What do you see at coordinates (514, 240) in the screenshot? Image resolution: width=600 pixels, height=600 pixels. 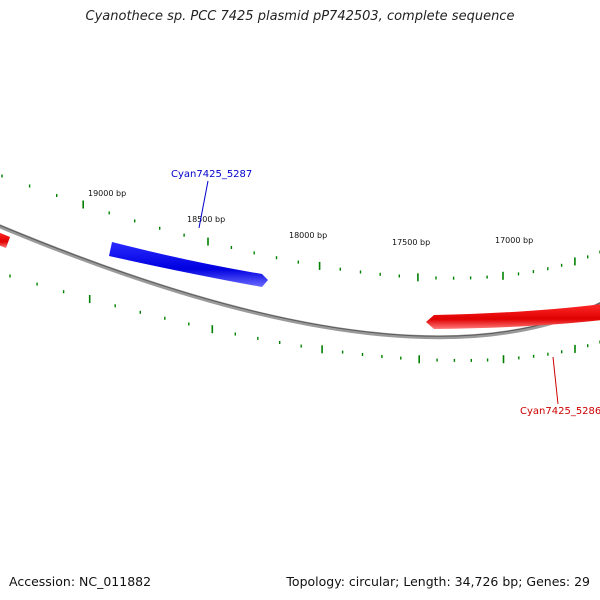 I see `scale-label-17000: 17000 bp` at bounding box center [514, 240].